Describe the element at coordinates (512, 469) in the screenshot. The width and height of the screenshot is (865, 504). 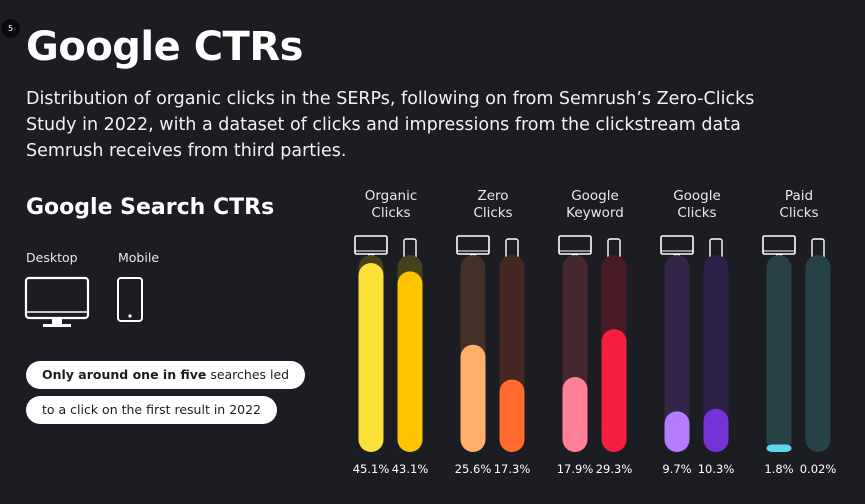
I see `value-label-zero-clicks-mobile: 17.3%` at that location.